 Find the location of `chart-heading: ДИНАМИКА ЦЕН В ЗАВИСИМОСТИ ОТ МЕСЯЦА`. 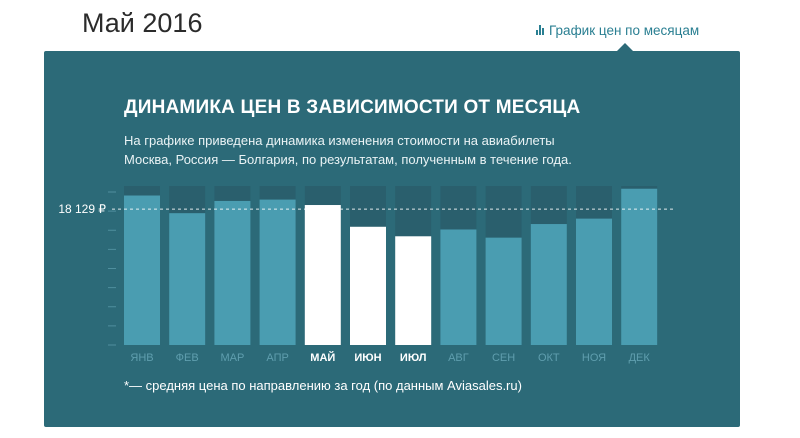

chart-heading: ДИНАМИКА ЦЕН В ЗАВИСИМОСТИ ОТ МЕСЯЦА is located at coordinates (352, 107).